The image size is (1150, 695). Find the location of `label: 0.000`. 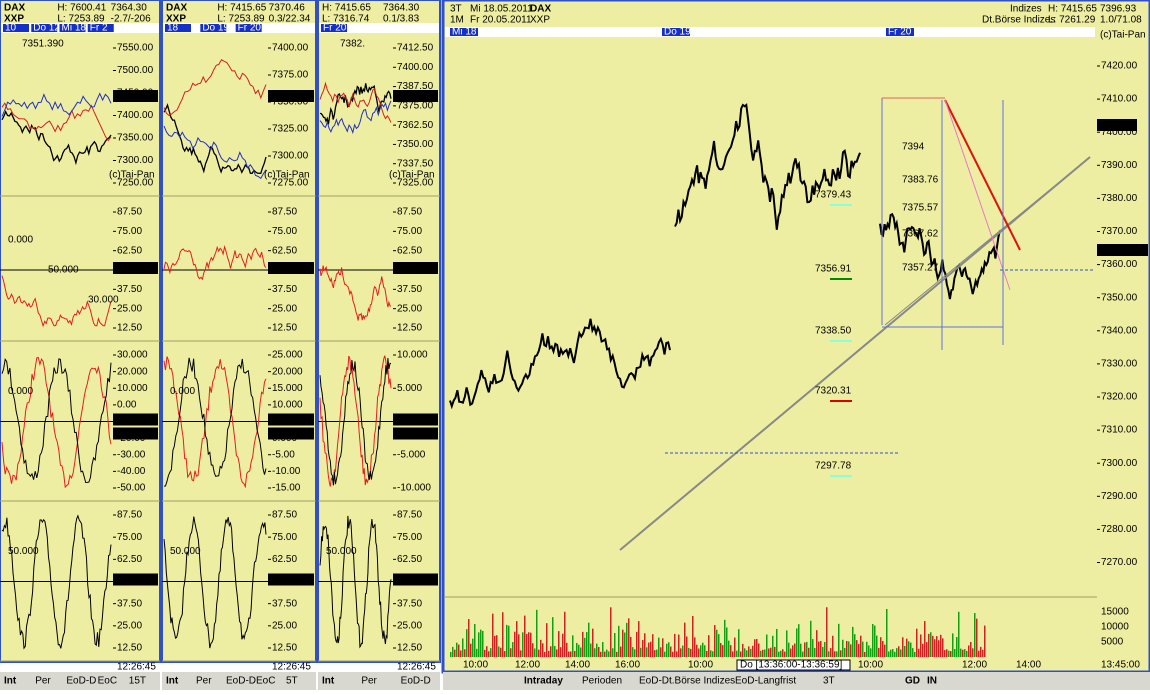

label: 0.000 is located at coordinates (20, 240).